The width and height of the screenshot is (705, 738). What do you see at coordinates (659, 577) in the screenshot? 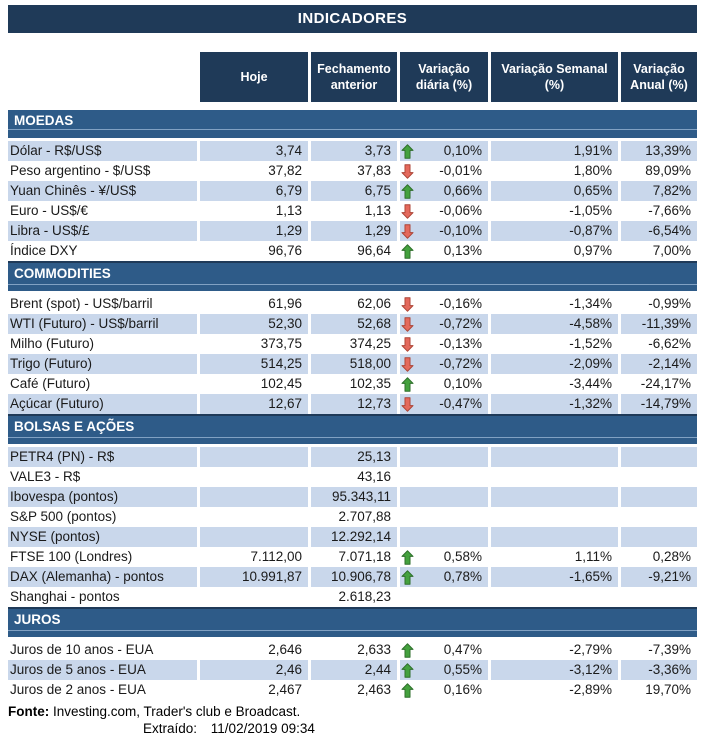
I see `cell-variacao-anual: -9,21%` at bounding box center [659, 577].